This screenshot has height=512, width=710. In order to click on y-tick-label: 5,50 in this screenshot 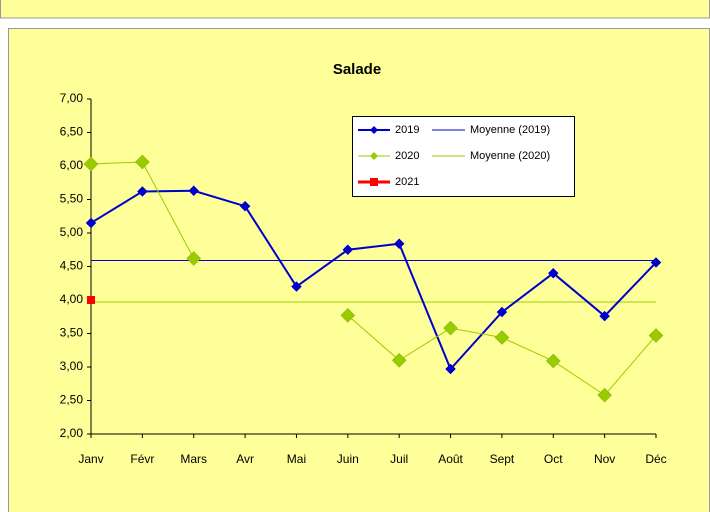, I will do `click(72, 199)`.